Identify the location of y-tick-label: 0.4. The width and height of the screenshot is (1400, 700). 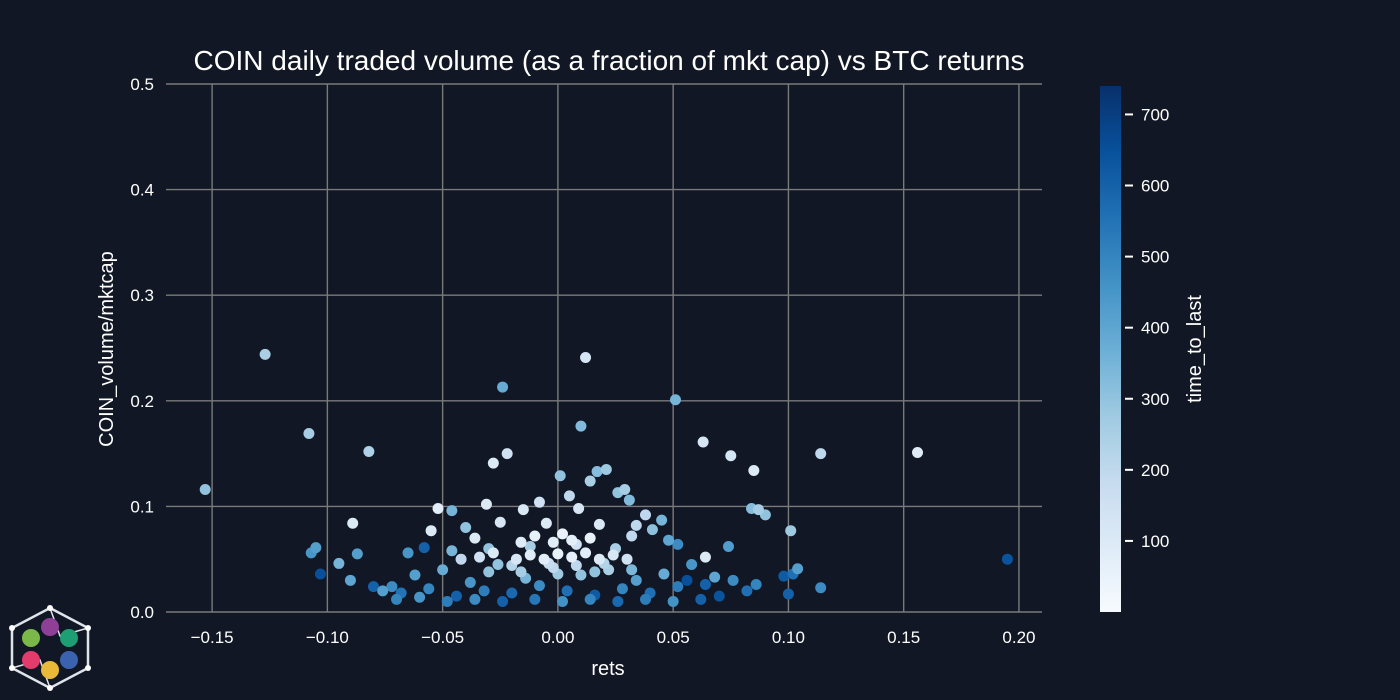
(142, 190).